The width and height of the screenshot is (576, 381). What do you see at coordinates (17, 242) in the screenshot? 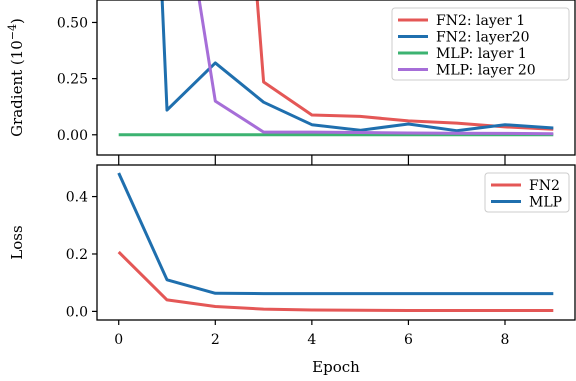
I see `y-axis-label: Loss` at bounding box center [17, 242].